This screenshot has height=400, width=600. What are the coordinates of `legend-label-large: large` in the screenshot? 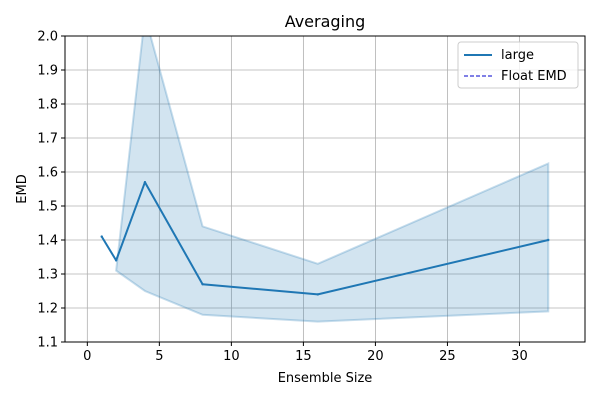 It's located at (517, 55).